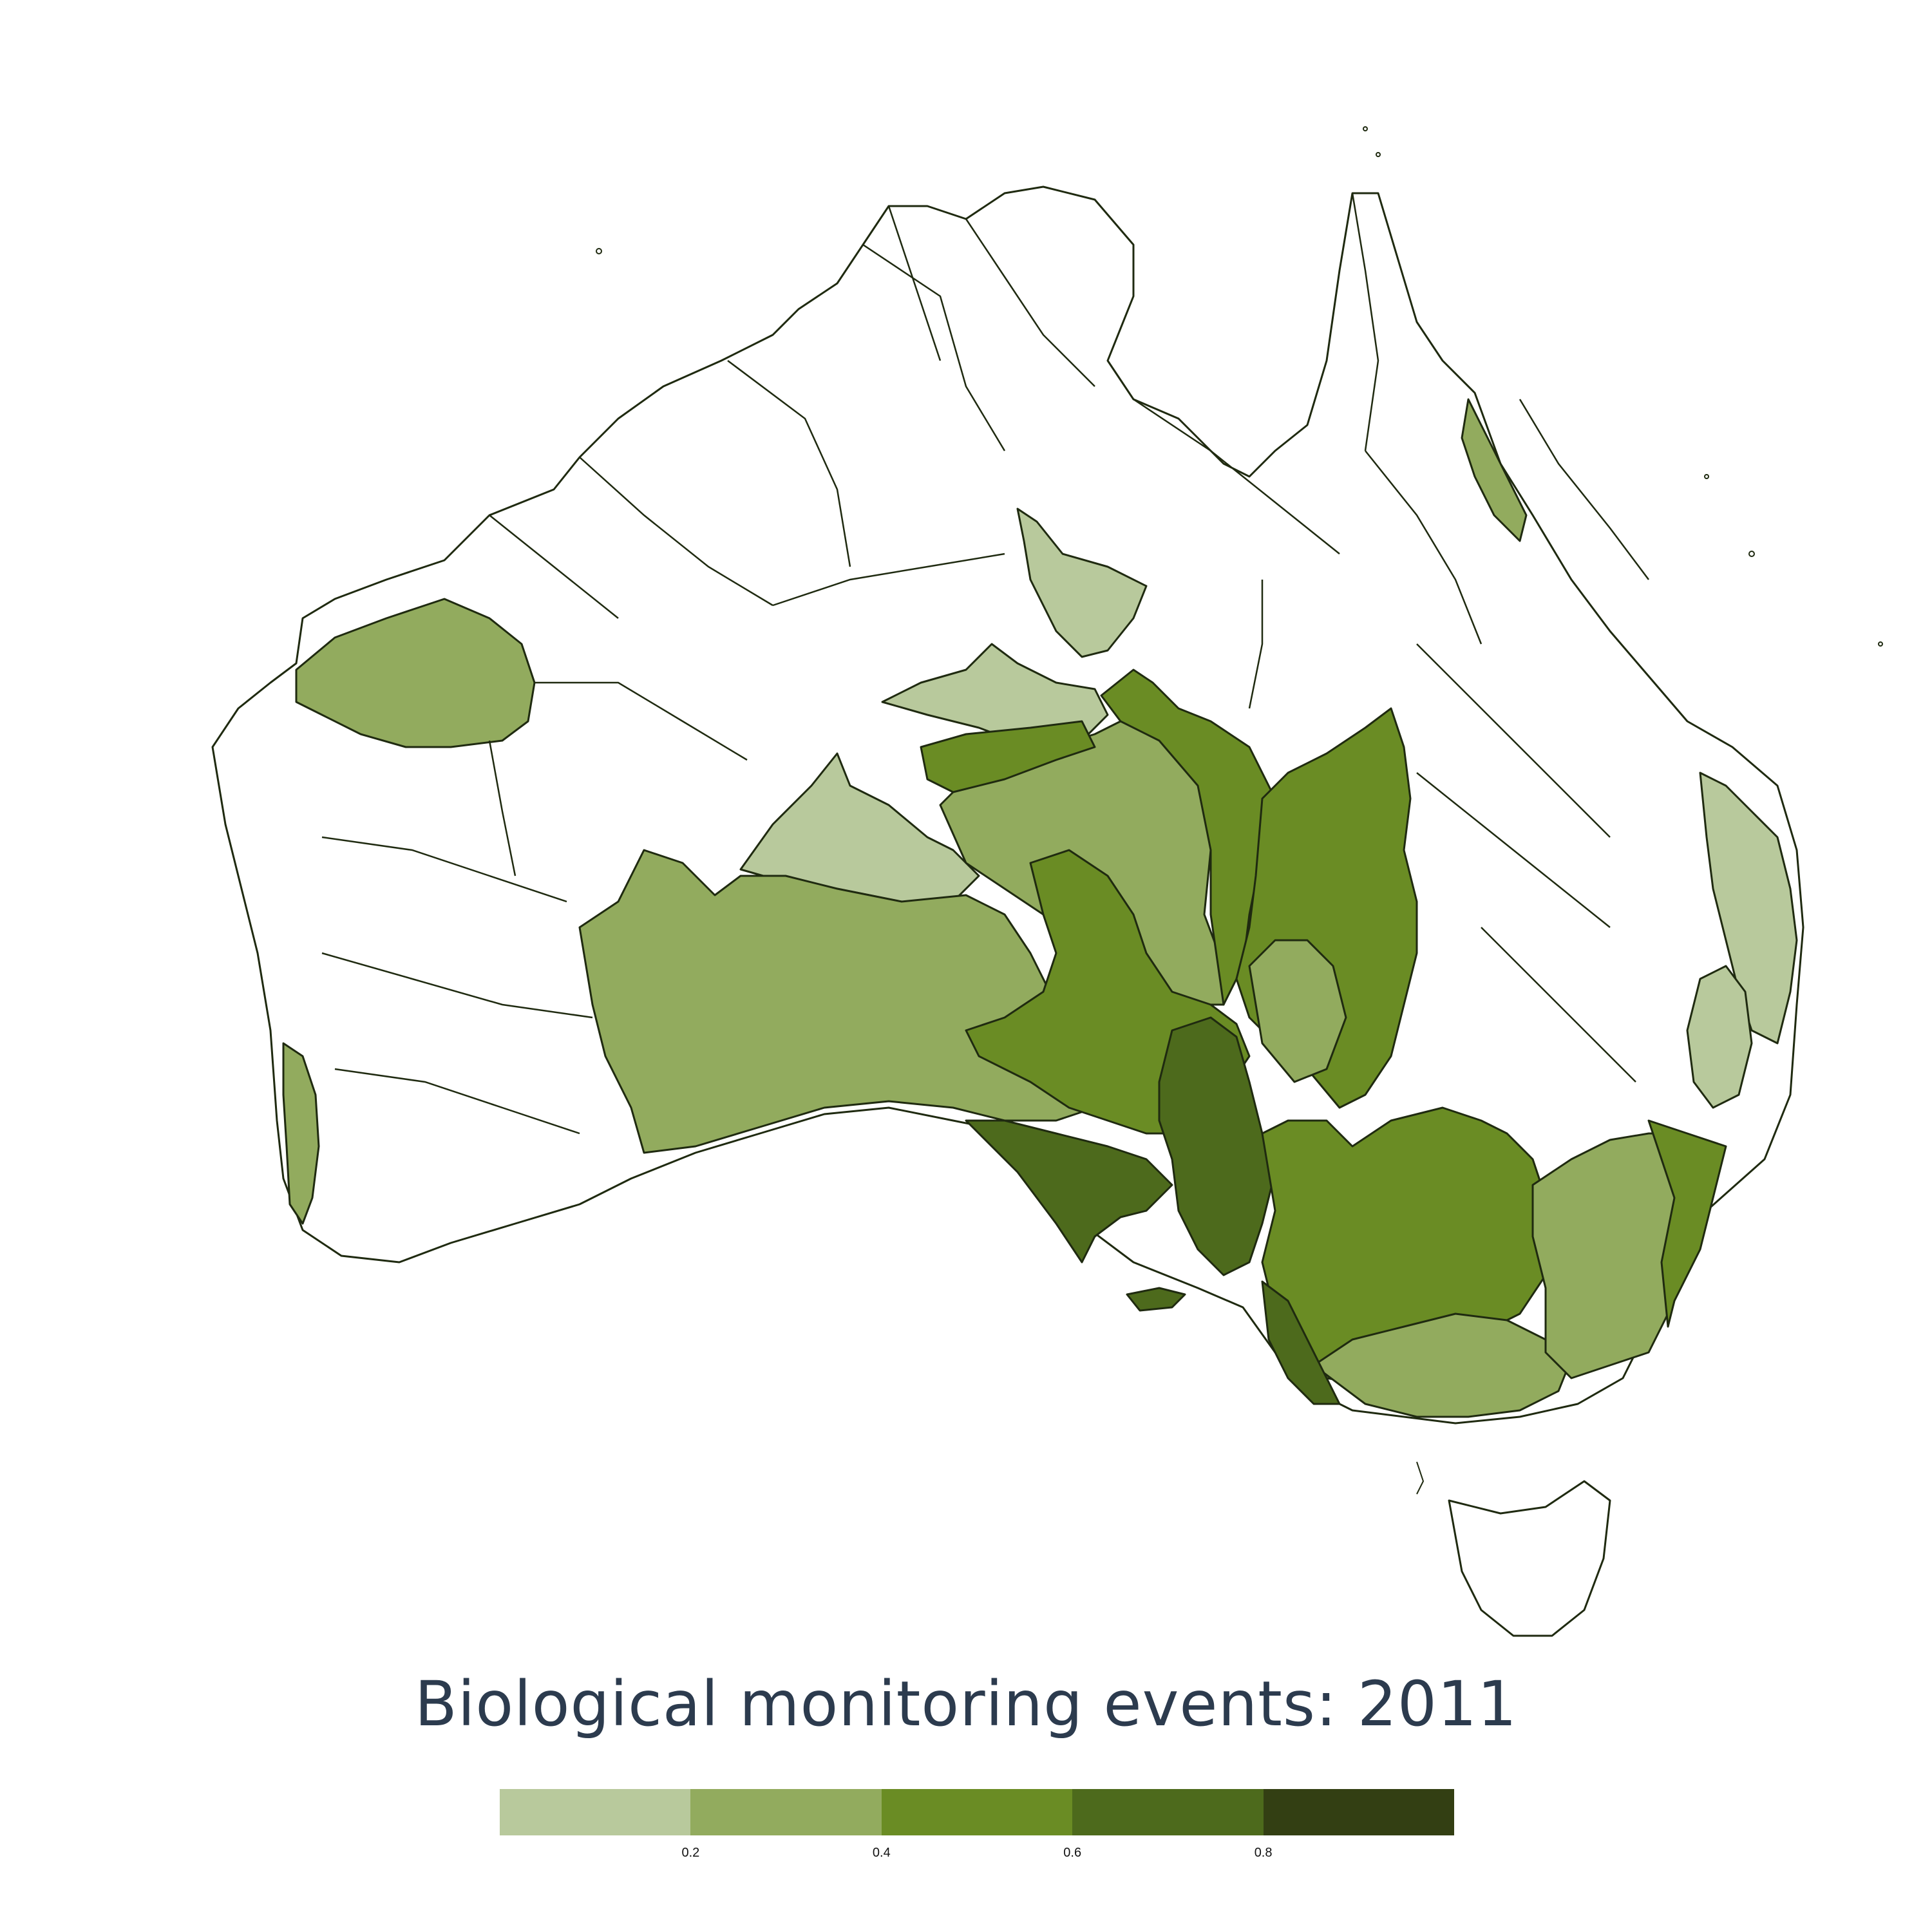  What do you see at coordinates (1748, 909) in the screenshot?
I see `region-qld-coast-light` at bounding box center [1748, 909].